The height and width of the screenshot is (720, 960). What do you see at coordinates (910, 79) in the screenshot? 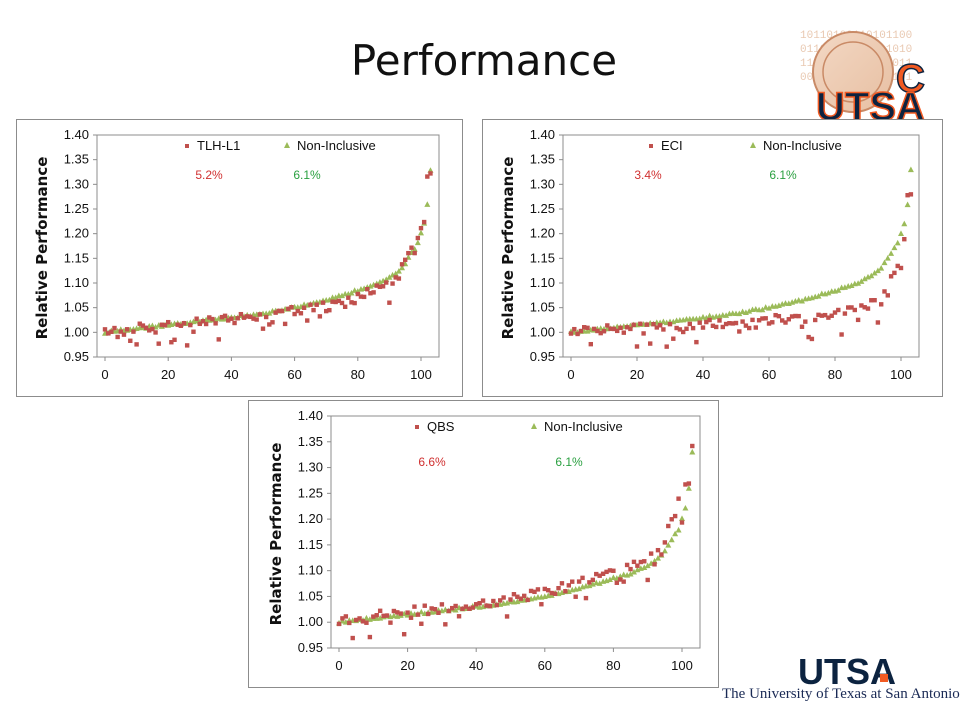
I see `seal-letter: C` at bounding box center [910, 79].